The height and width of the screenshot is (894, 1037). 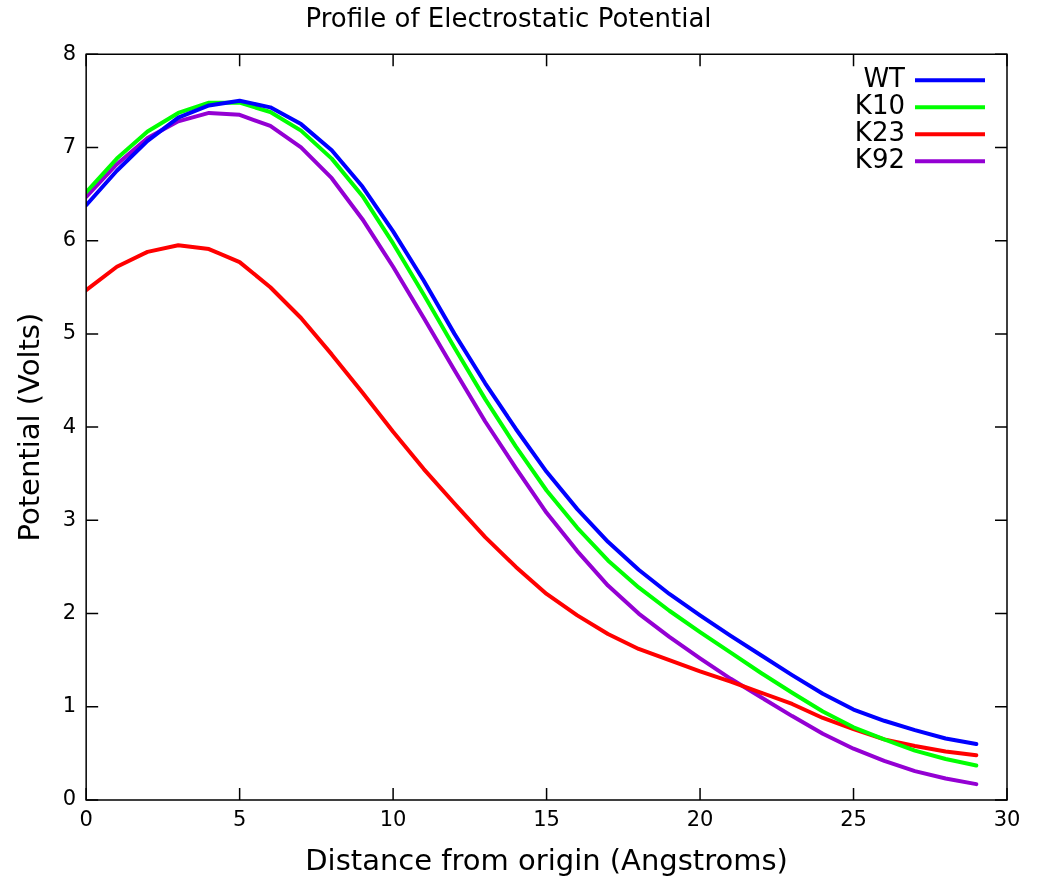 I want to click on x-tick-label: 25, so click(x=853, y=819).